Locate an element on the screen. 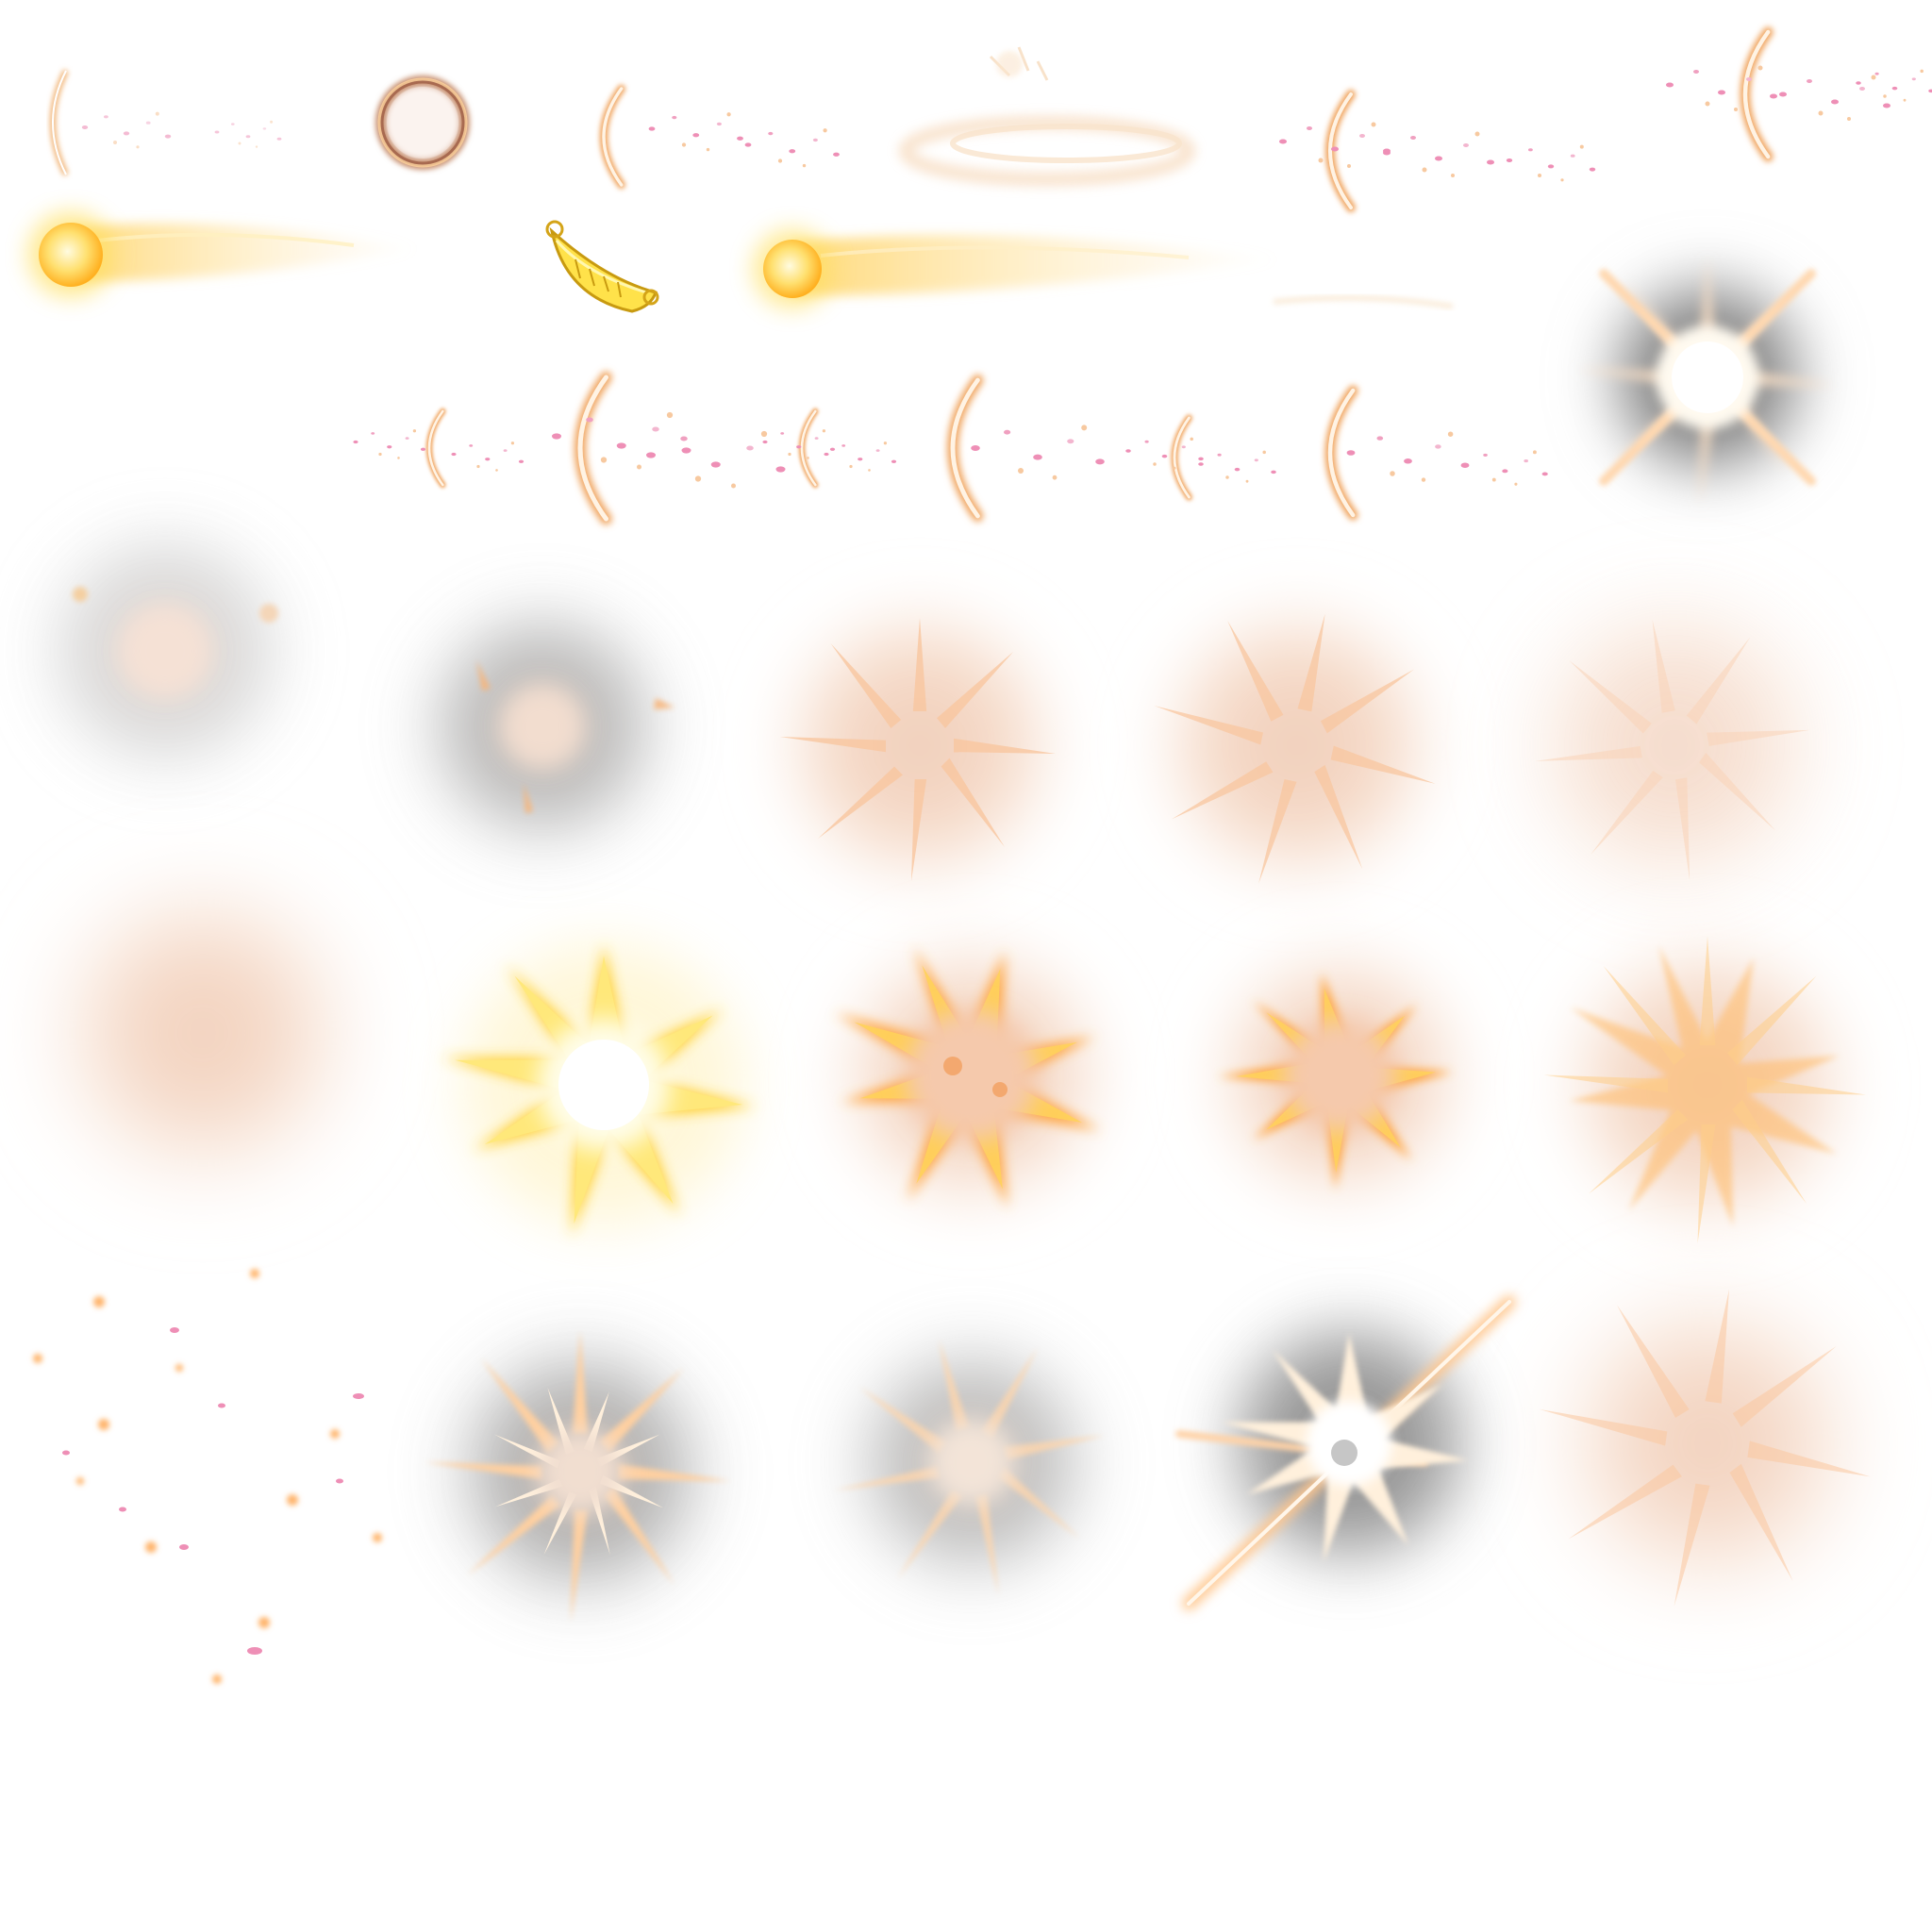  petal-ring-burst-icon is located at coordinates (1799, 94).